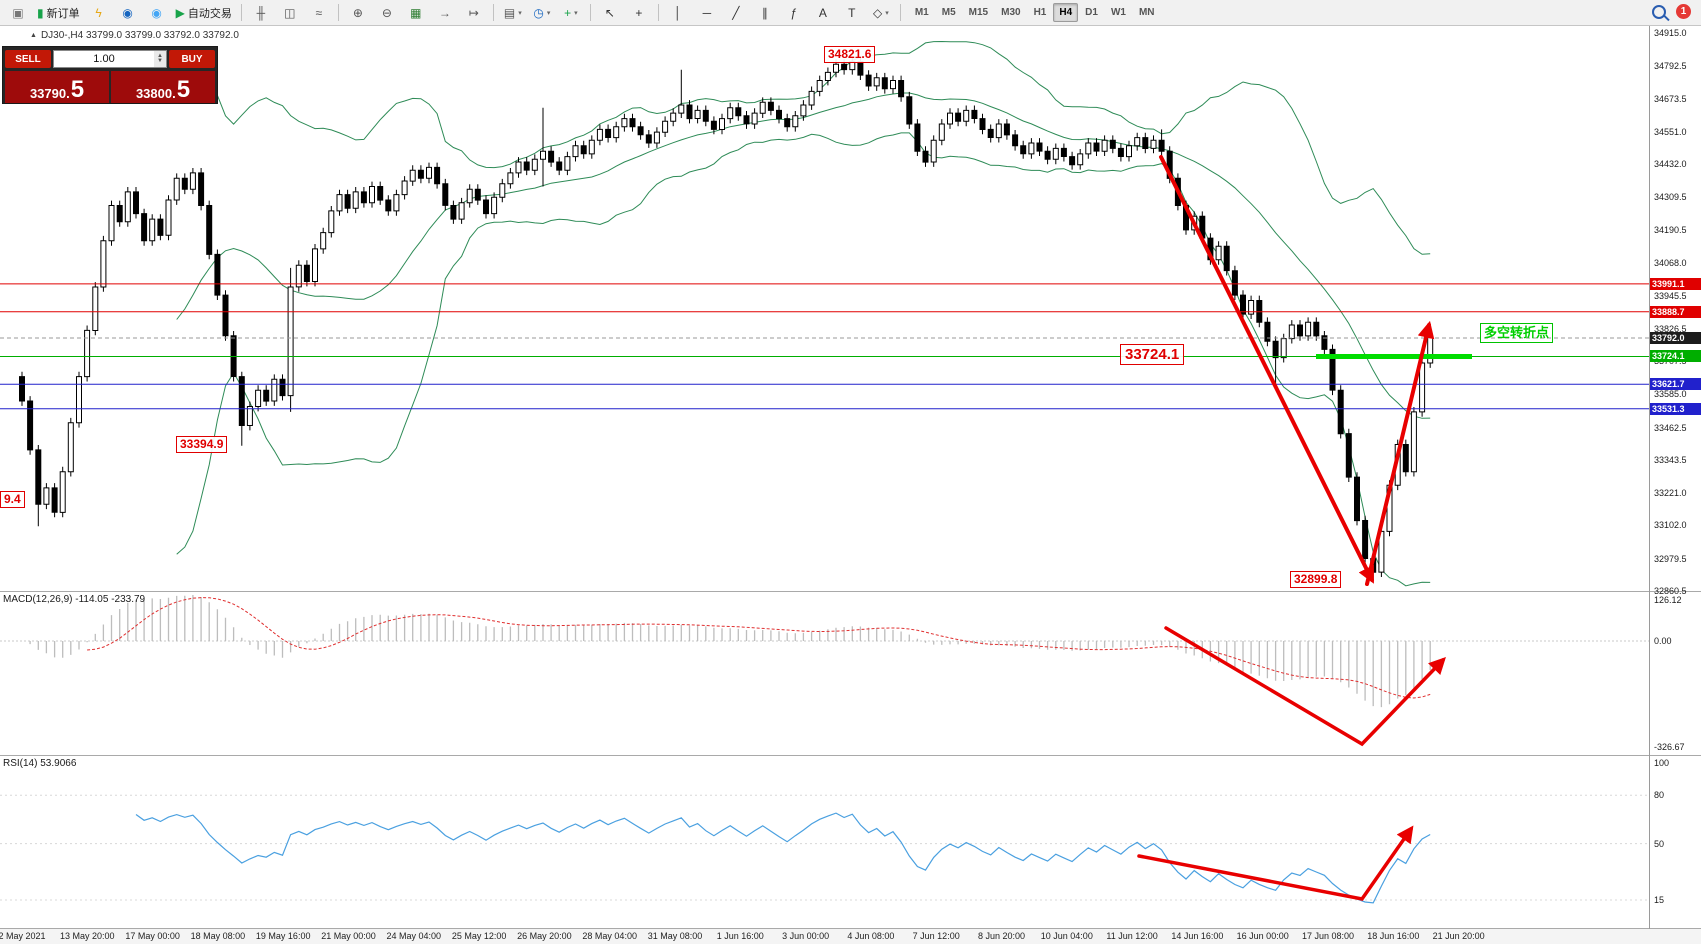  What do you see at coordinates (183, 90) in the screenshot?
I see `buy-price-big-digit: 5` at bounding box center [183, 90].